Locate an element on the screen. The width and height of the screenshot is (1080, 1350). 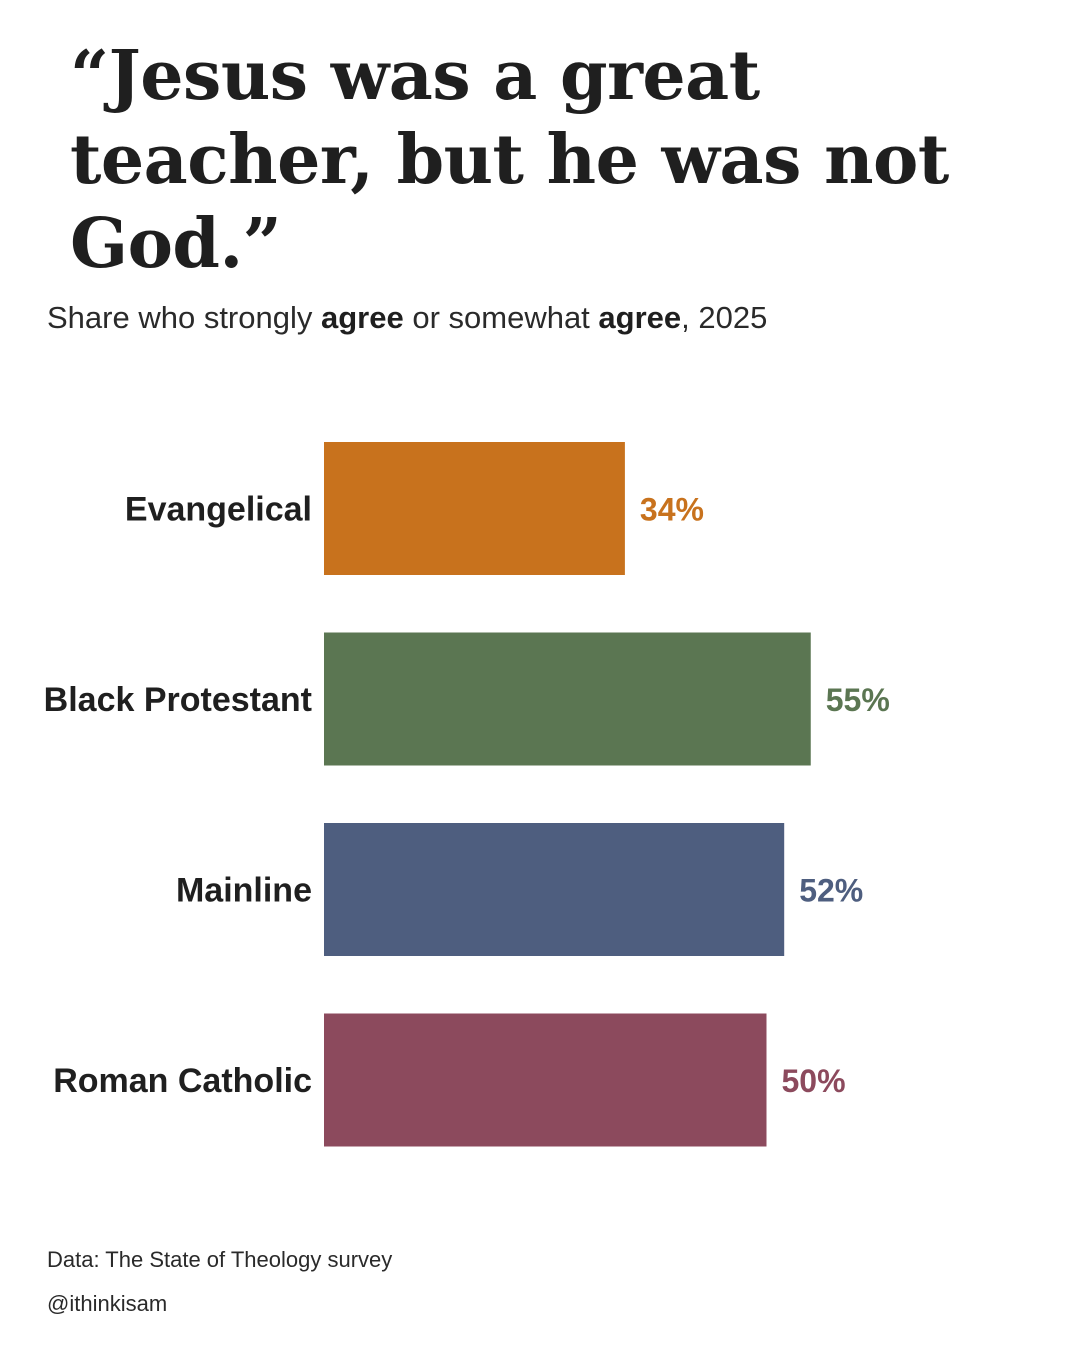
value-label-black-protestant: 55% is located at coordinates (858, 700).